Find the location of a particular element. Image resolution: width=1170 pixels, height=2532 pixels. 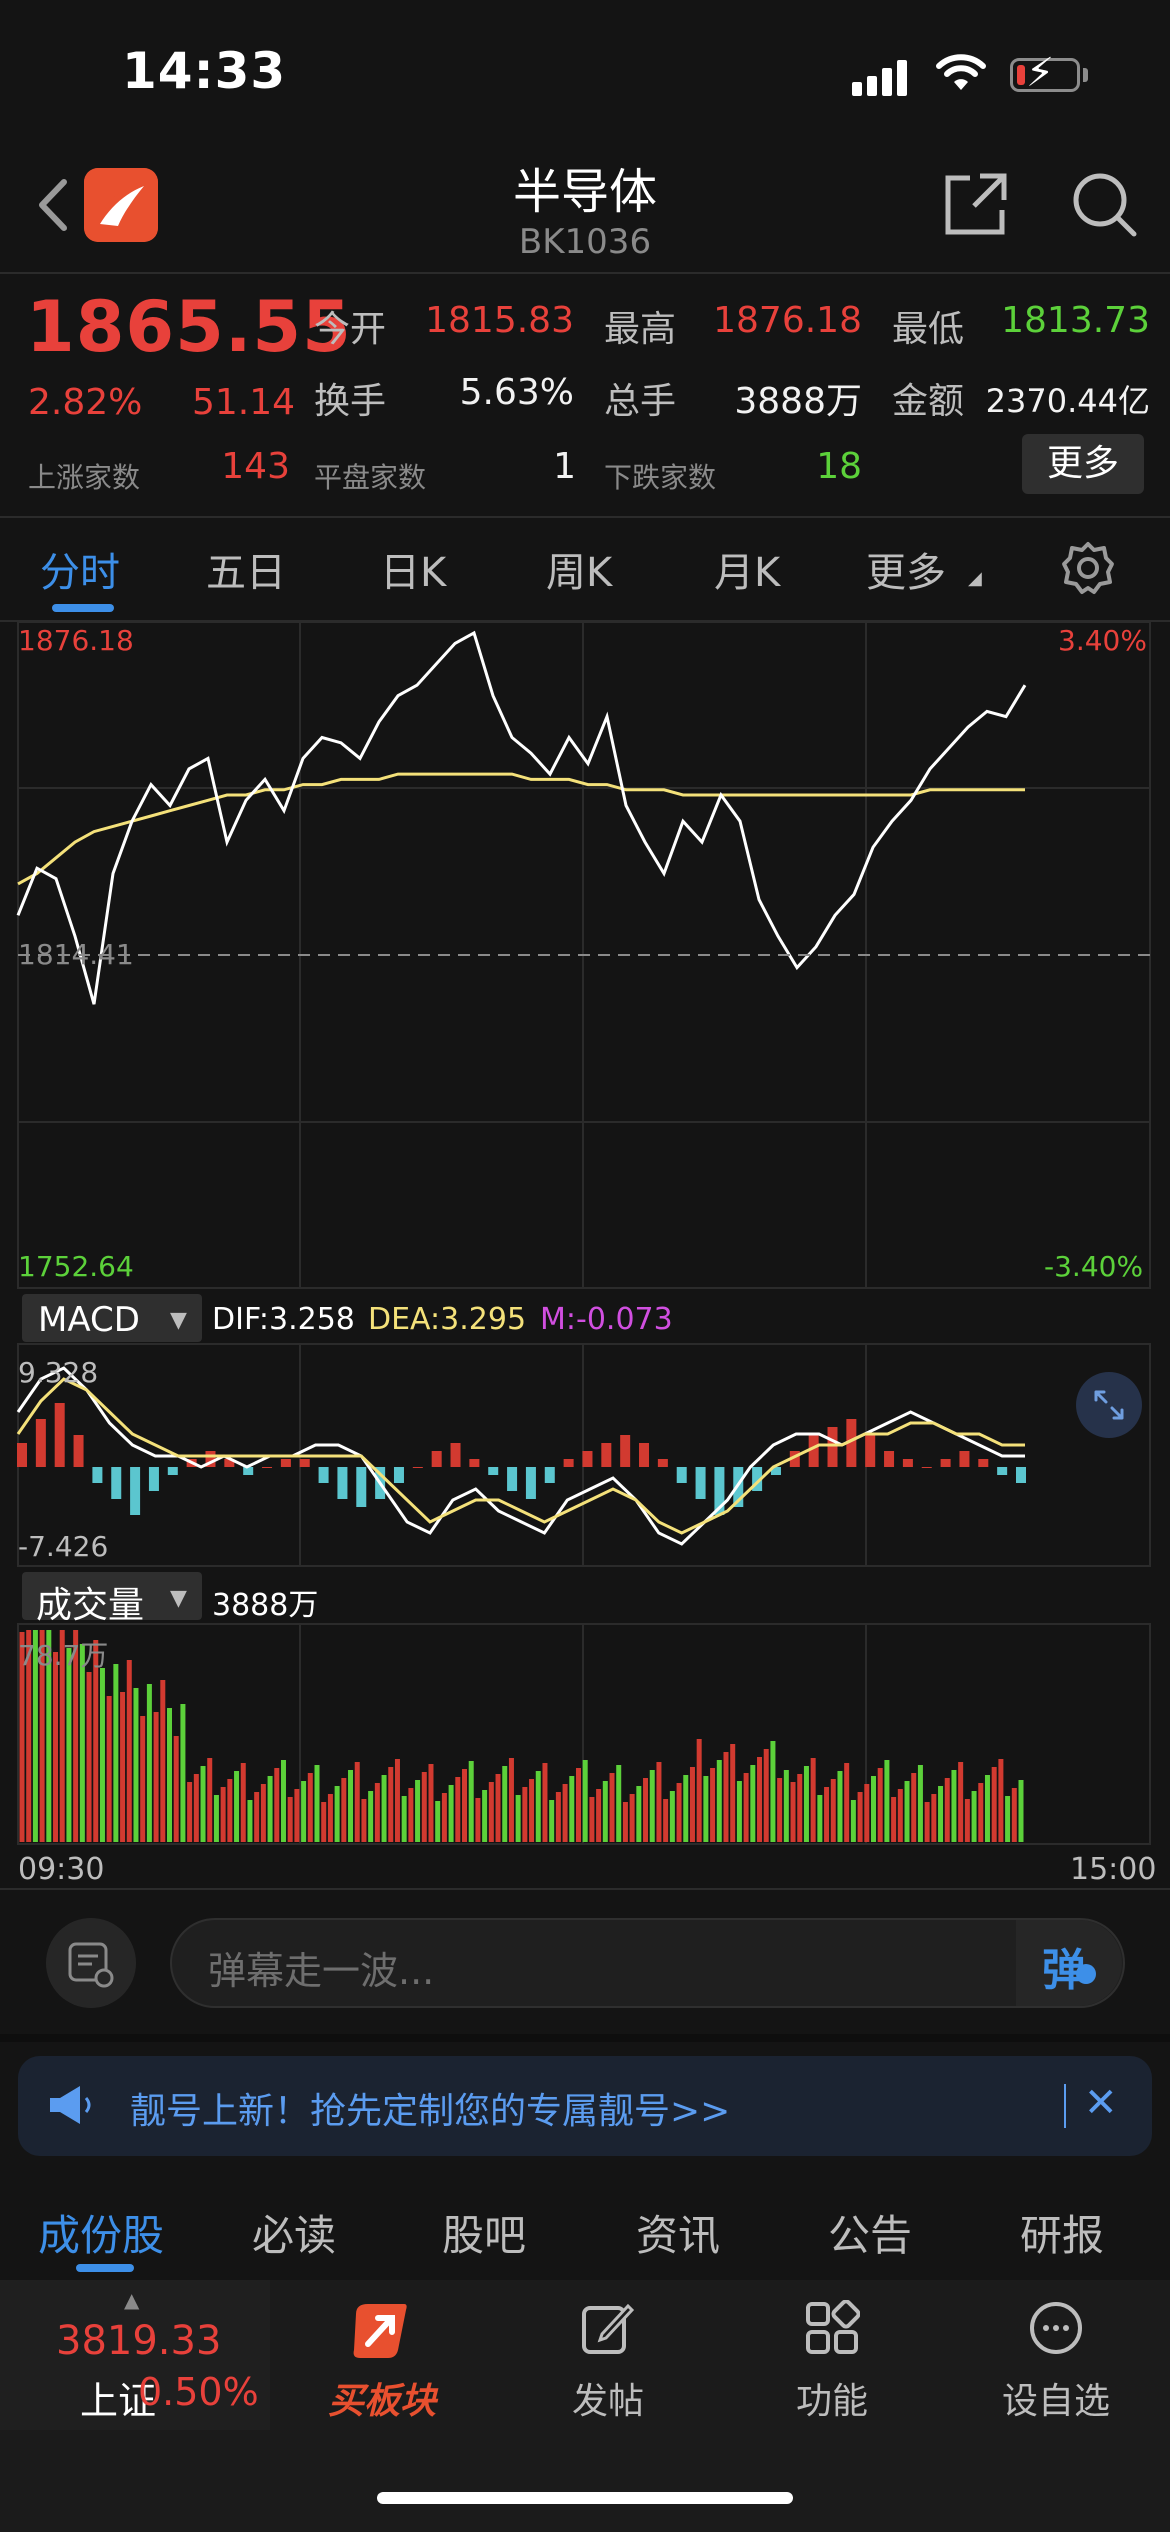

compose-icon is located at coordinates (608, 2328).